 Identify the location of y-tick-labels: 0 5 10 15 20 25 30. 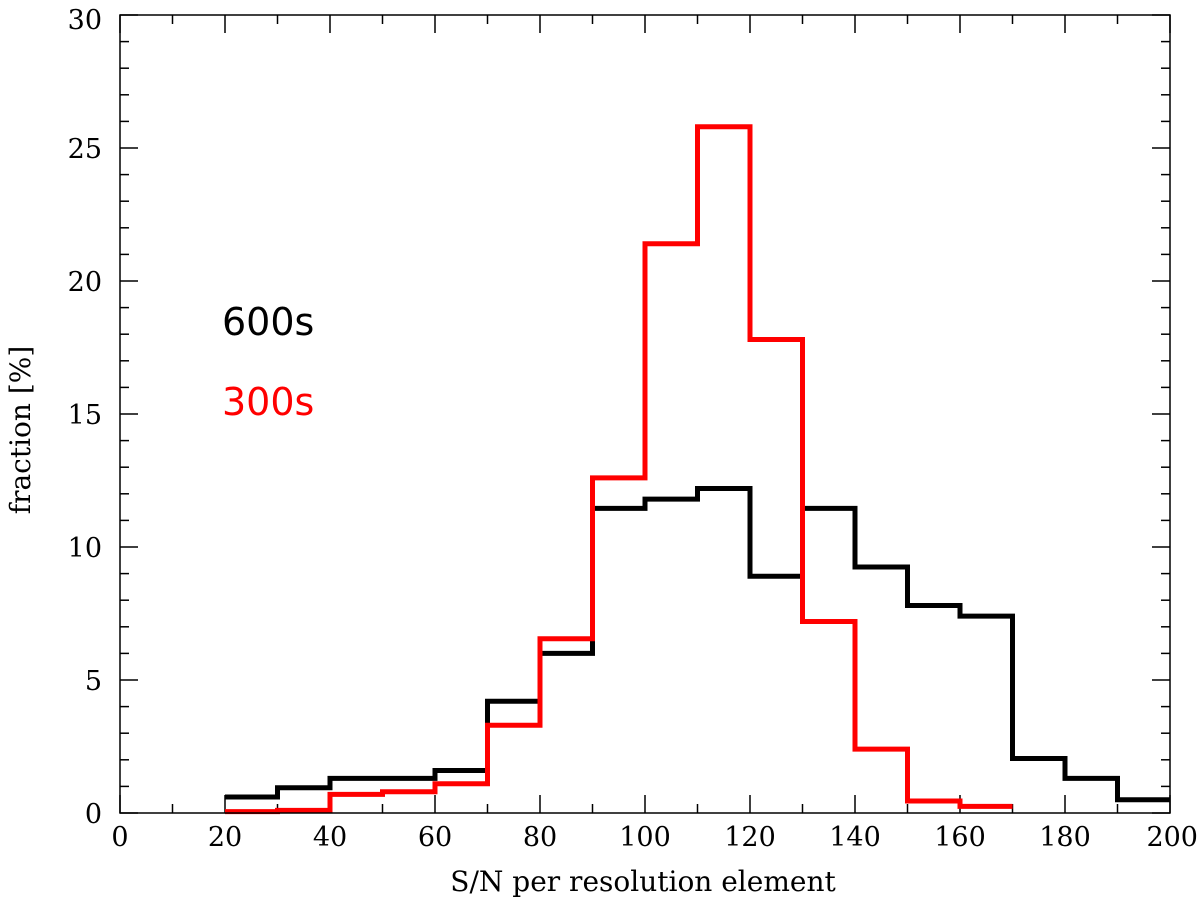
(85, 417).